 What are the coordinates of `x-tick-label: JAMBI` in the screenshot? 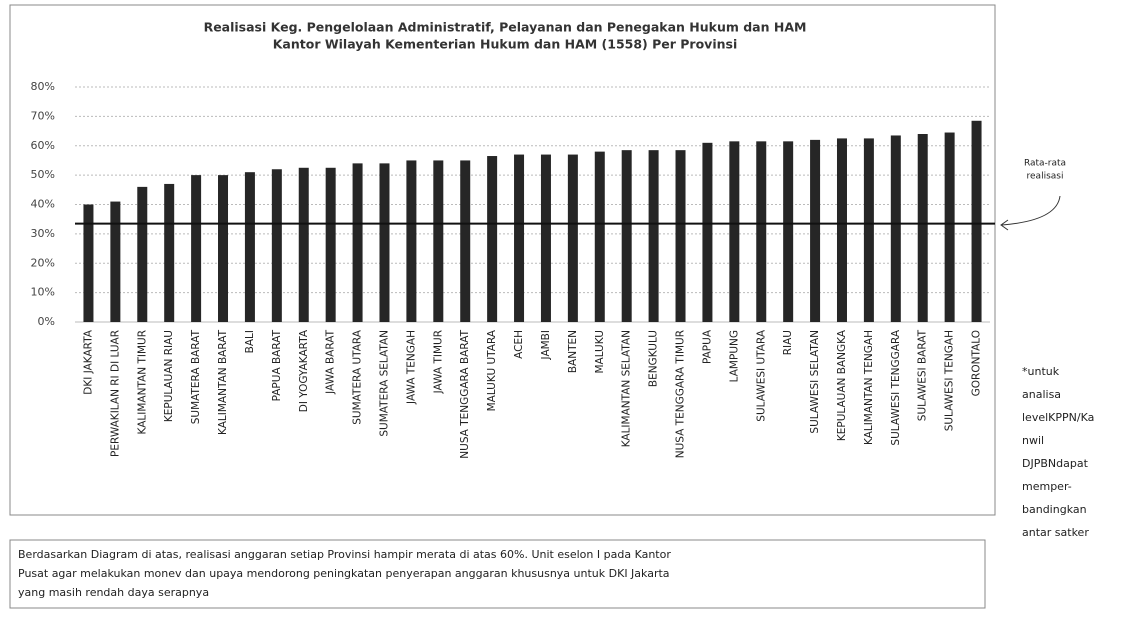 It's located at (546, 345).